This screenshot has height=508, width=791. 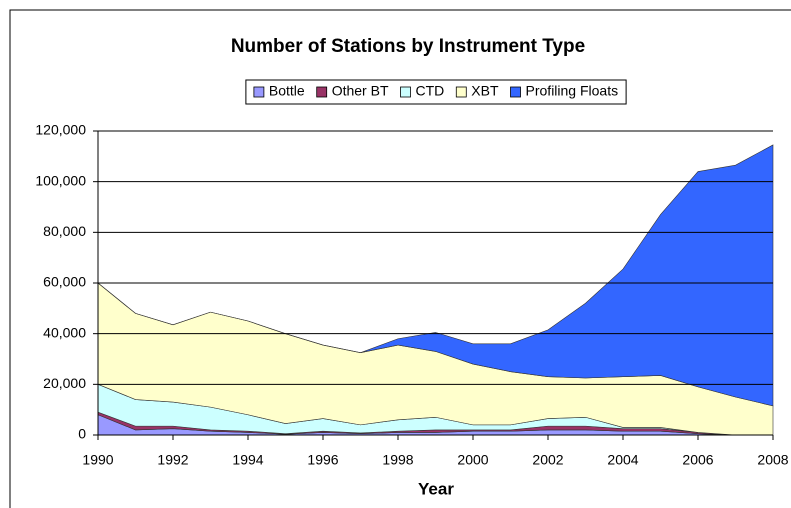 I want to click on x-axis-label: Year, so click(x=436, y=488).